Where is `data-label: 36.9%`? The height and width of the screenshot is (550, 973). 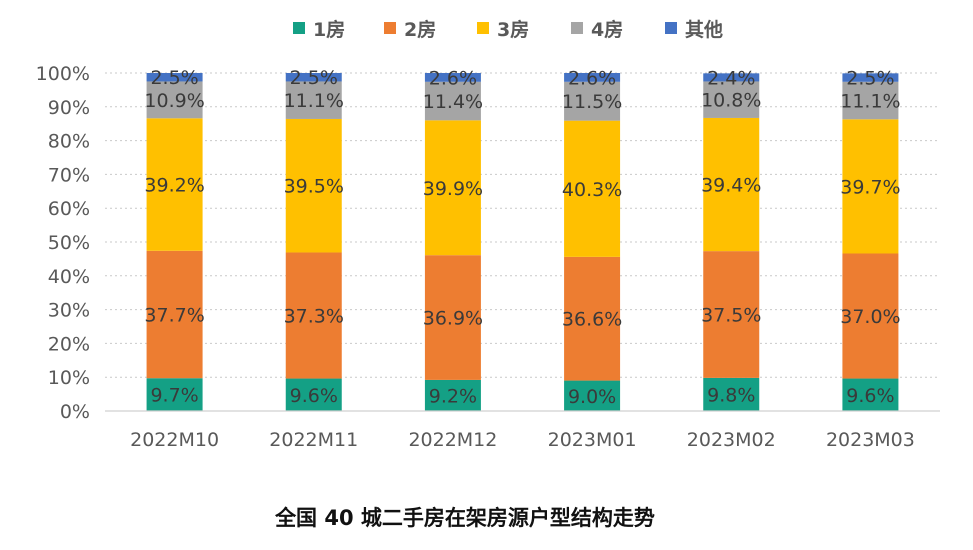 data-label: 36.9% is located at coordinates (453, 319).